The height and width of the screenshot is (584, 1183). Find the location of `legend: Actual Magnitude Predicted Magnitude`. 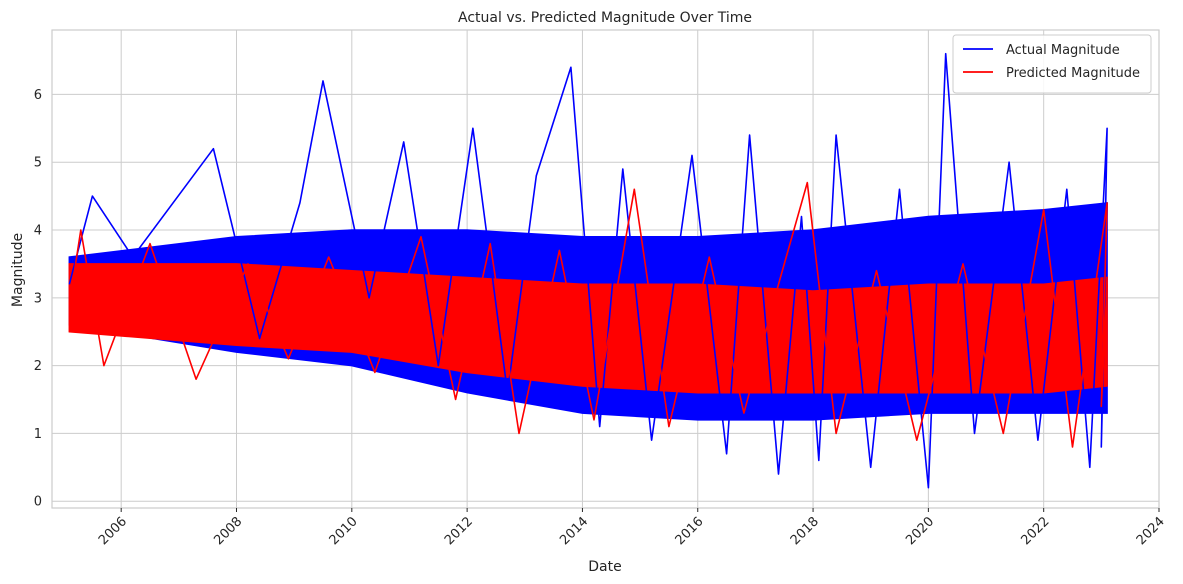

legend: Actual Magnitude Predicted Magnitude is located at coordinates (1052, 64).